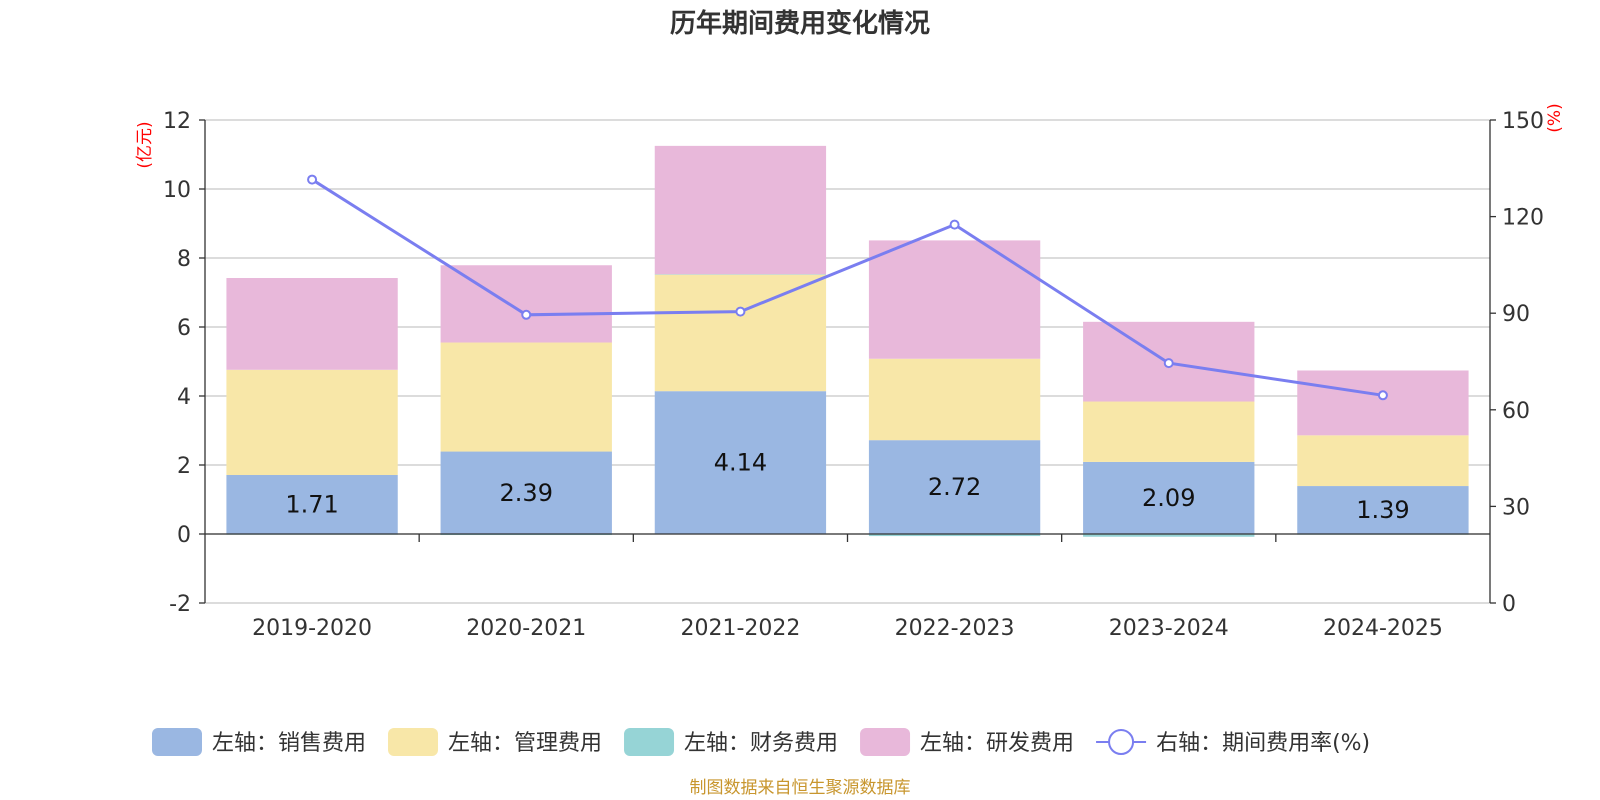 This screenshot has height=800, width=1600. What do you see at coordinates (1263, 743) in the screenshot?
I see `legend-label-rate: 右轴：期间费用率(%)` at bounding box center [1263, 743].